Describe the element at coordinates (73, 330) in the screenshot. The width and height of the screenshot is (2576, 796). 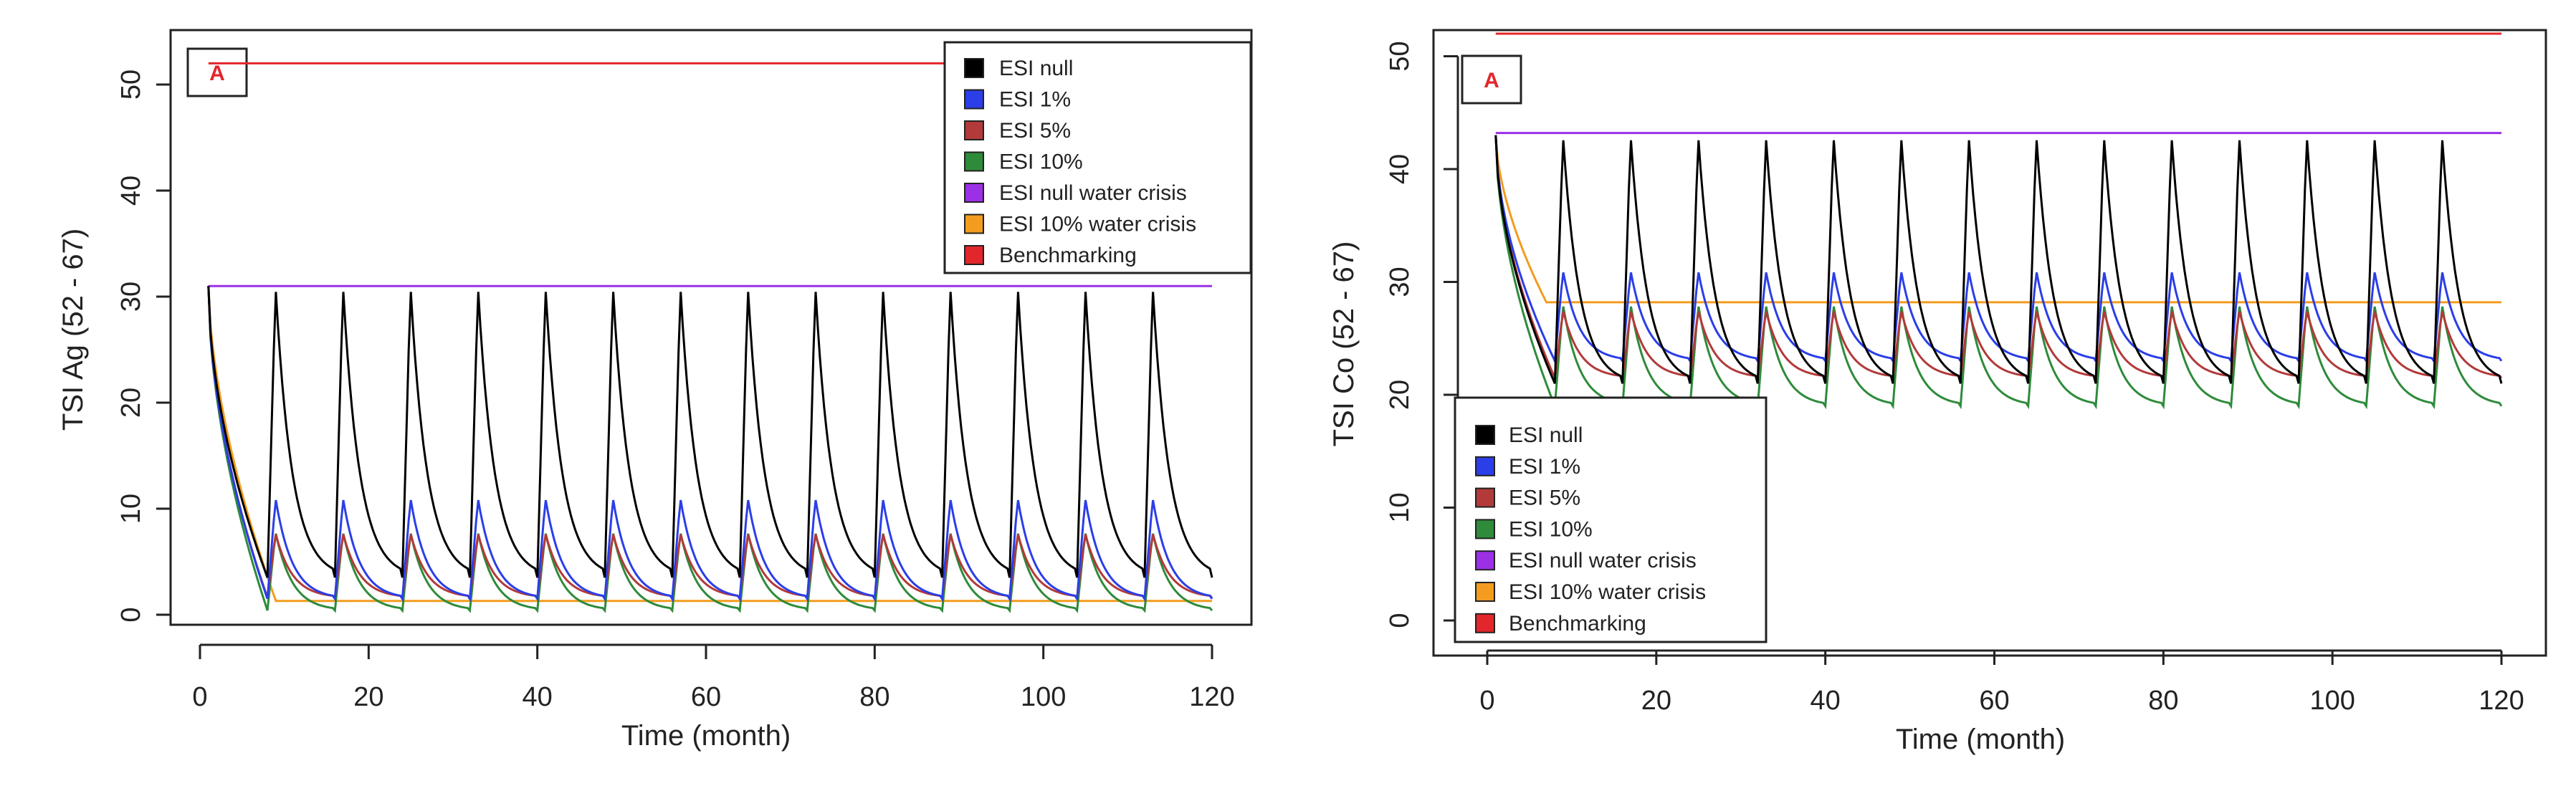
I see `y-axis-title: TSI Ag (52 - 67)` at that location.